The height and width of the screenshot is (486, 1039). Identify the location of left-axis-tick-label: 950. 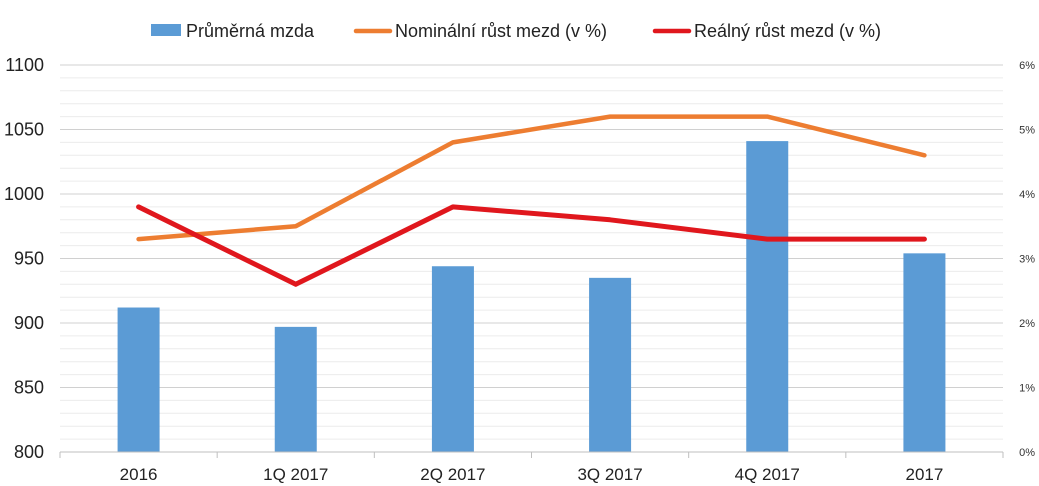
(29, 259).